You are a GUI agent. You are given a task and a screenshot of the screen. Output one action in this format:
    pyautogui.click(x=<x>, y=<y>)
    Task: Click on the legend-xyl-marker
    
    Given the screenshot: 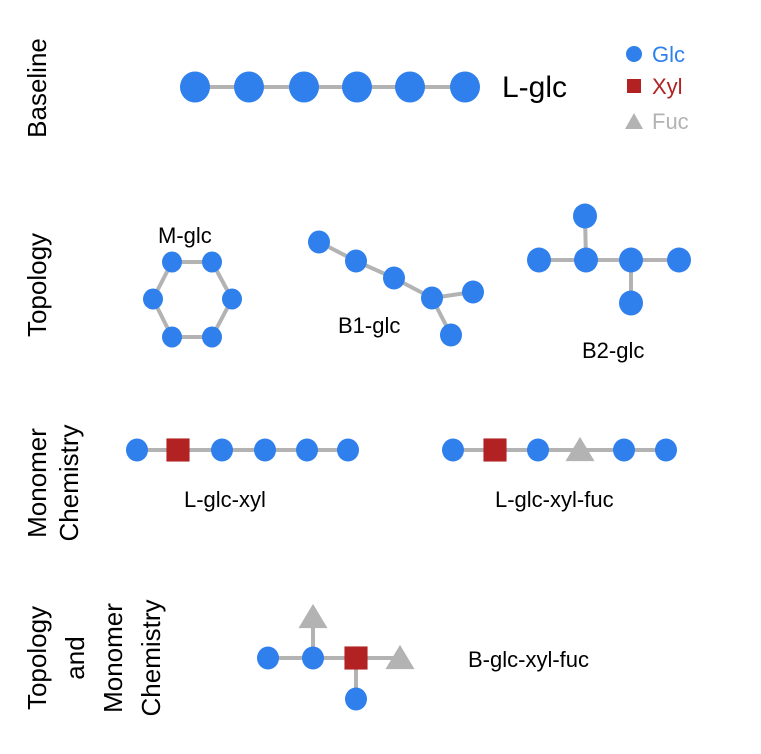 What is the action you would take?
    pyautogui.click(x=634, y=86)
    